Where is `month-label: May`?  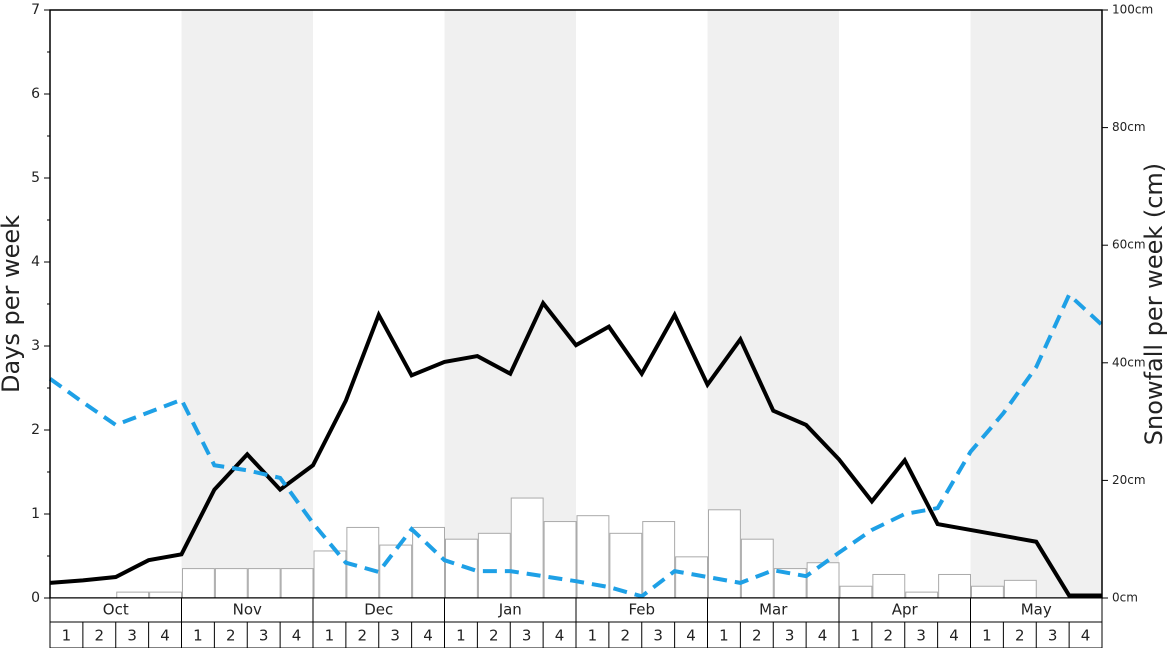
month-label: May is located at coordinates (1036, 610).